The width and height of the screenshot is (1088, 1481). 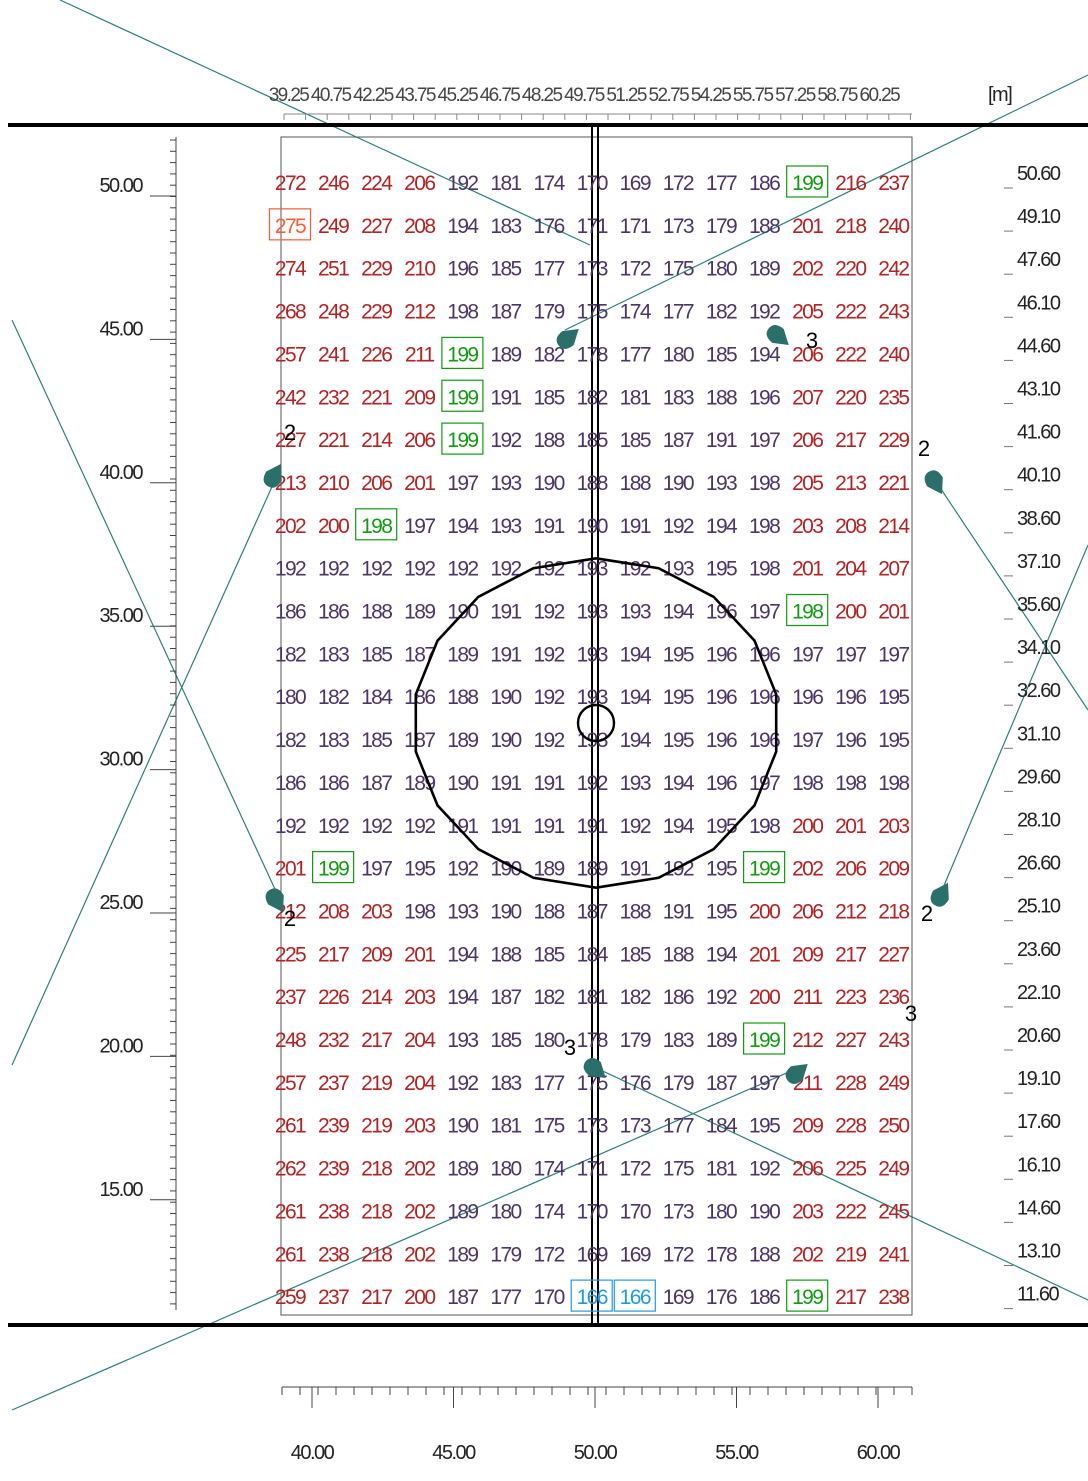 I want to click on grid-value: 240, so click(x=893, y=226).